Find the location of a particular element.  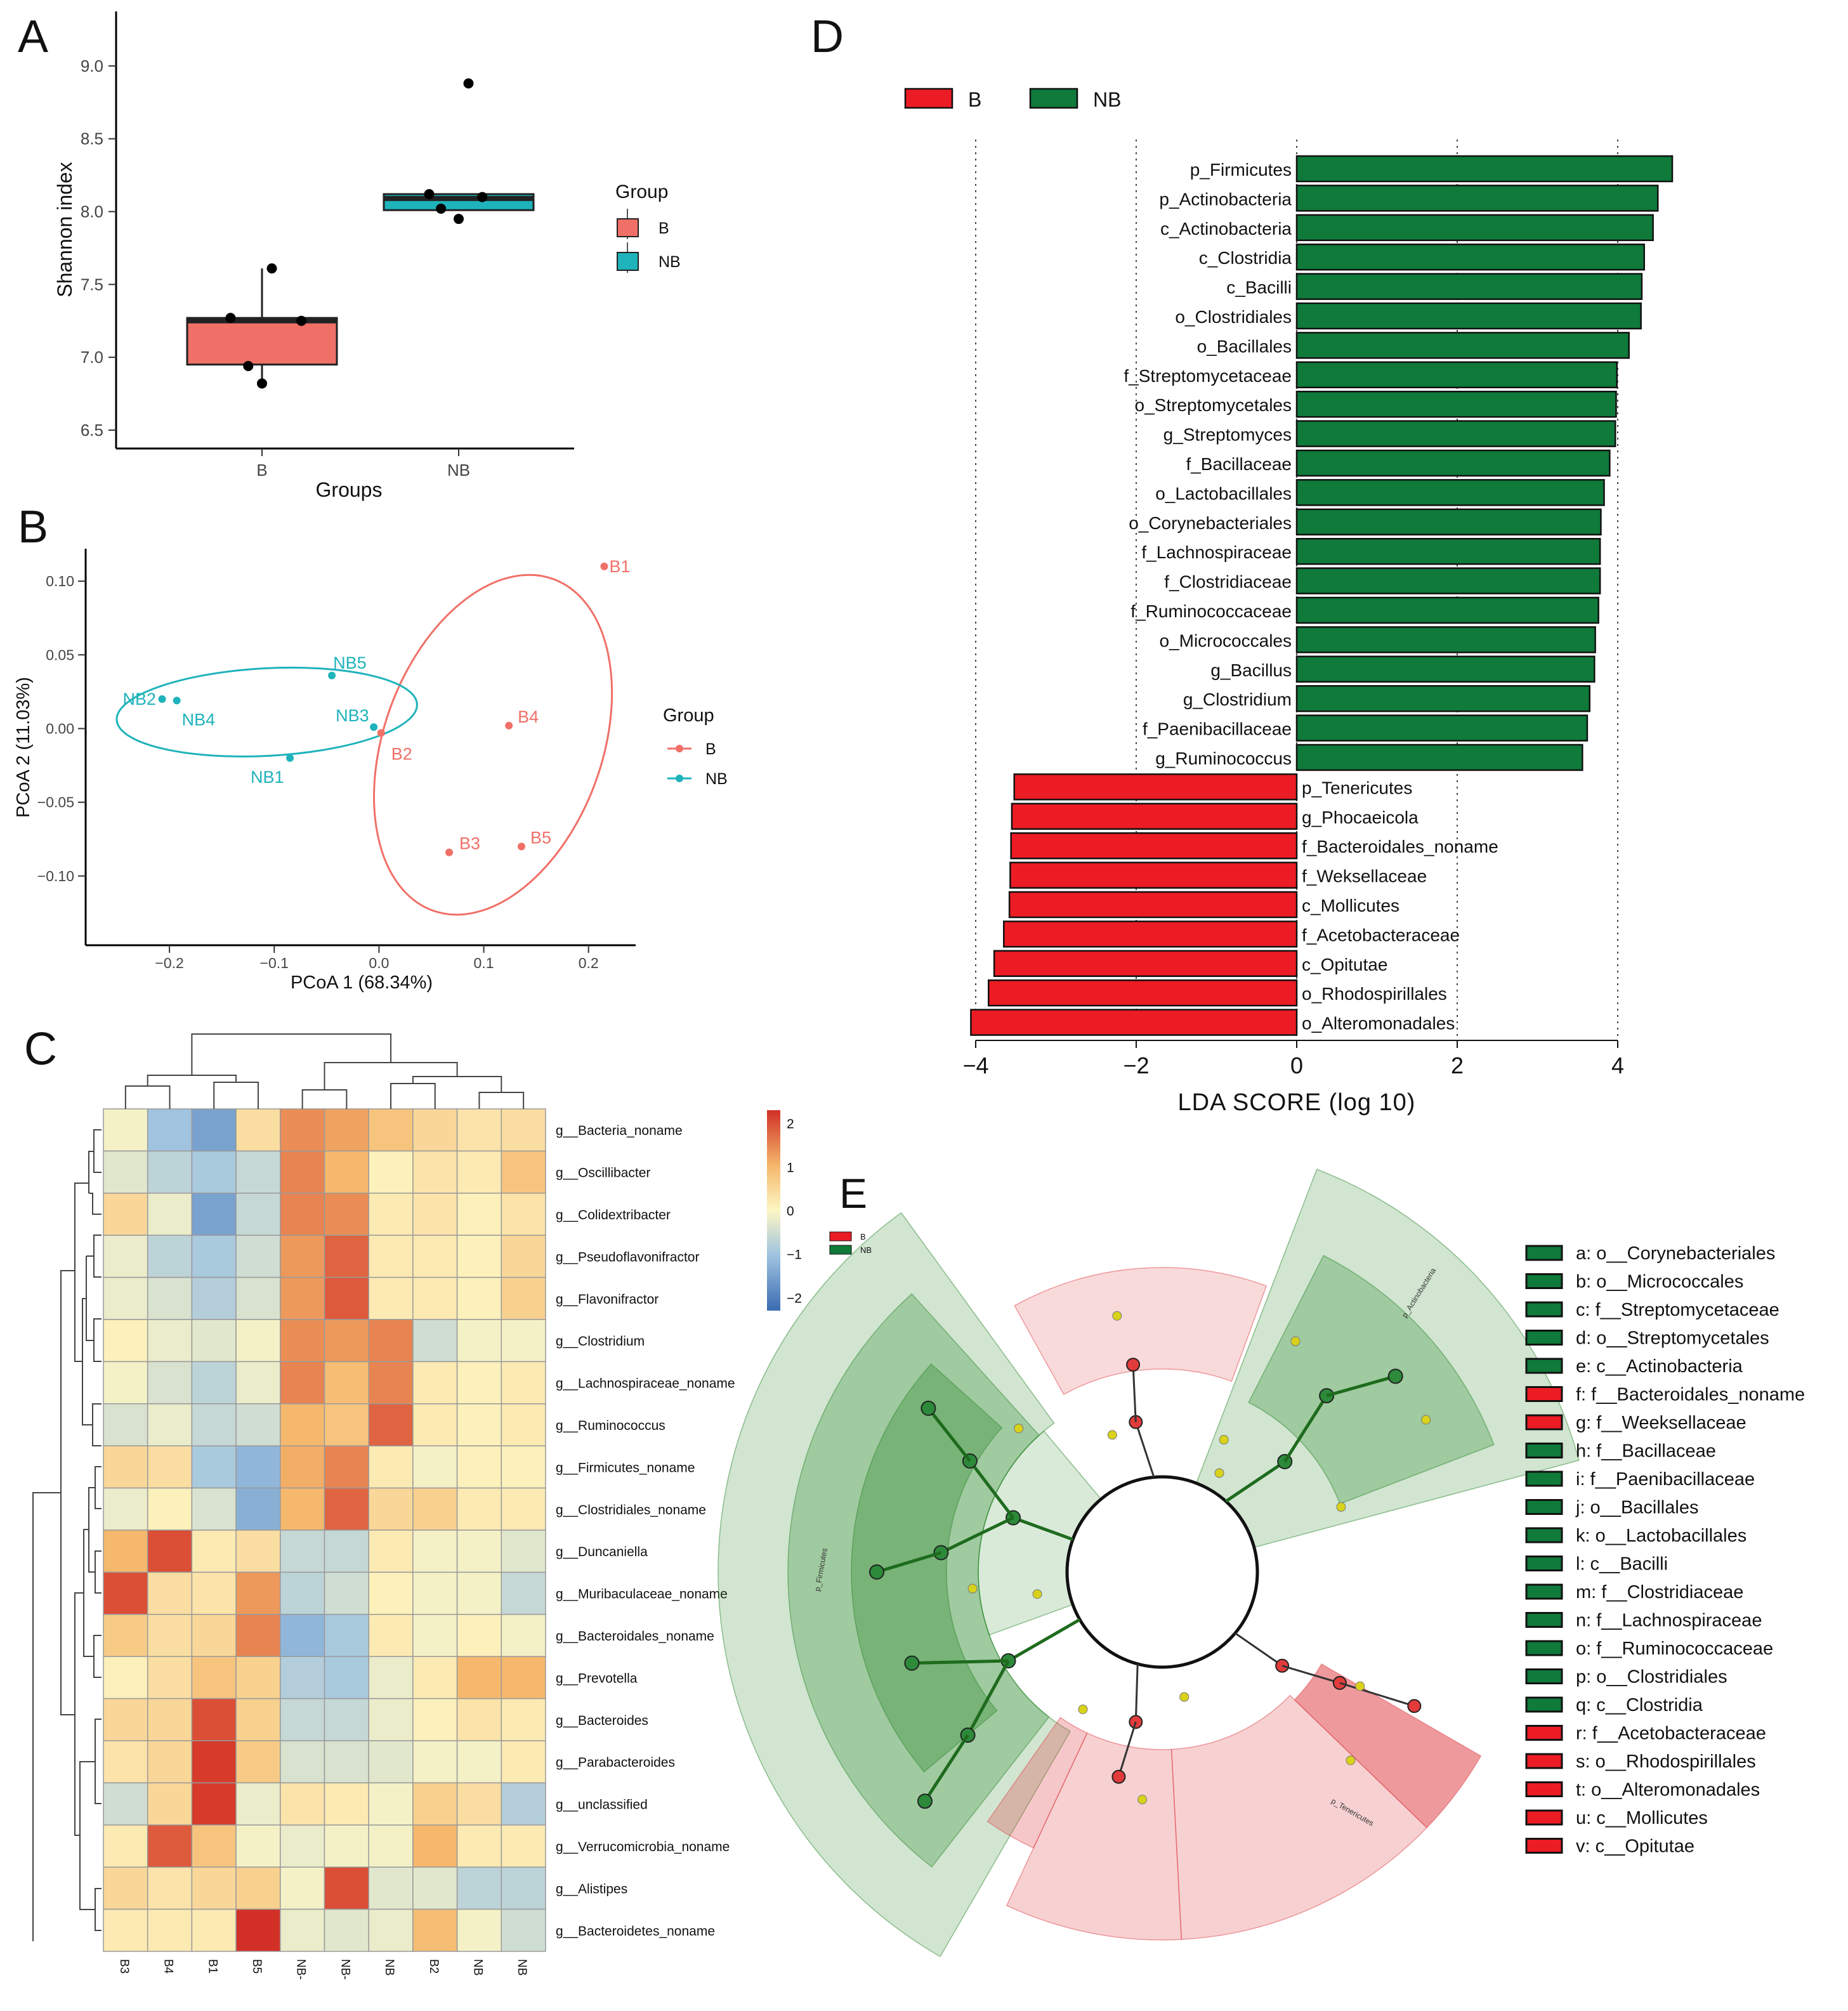

b-point-label: NB1 is located at coordinates (267, 777).